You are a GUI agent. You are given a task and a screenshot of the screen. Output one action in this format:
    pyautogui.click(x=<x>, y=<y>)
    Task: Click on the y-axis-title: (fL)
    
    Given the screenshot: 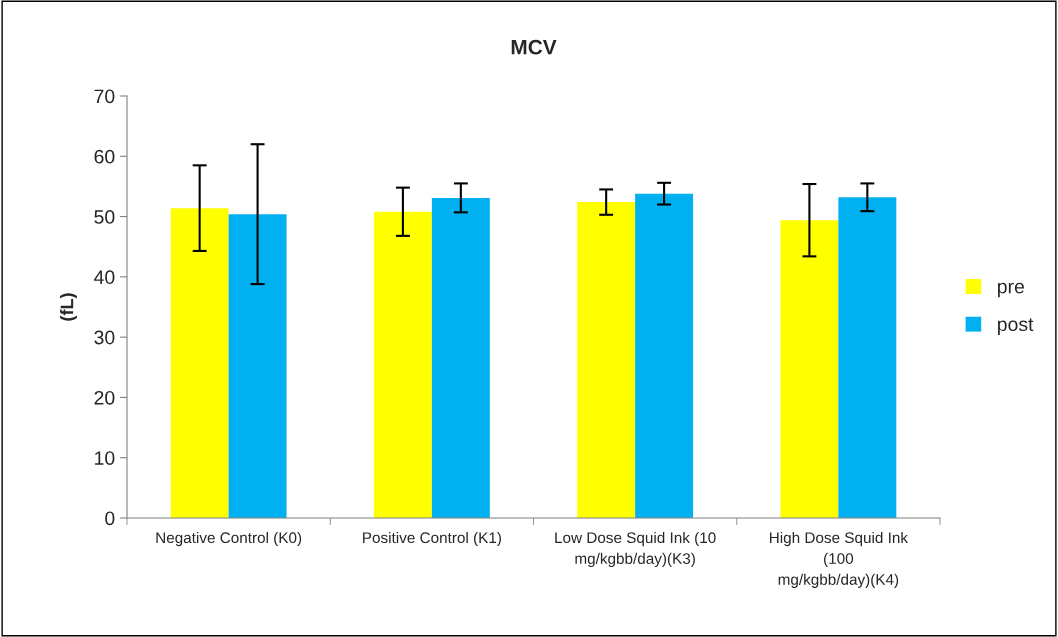 What is the action you would take?
    pyautogui.click(x=68, y=307)
    